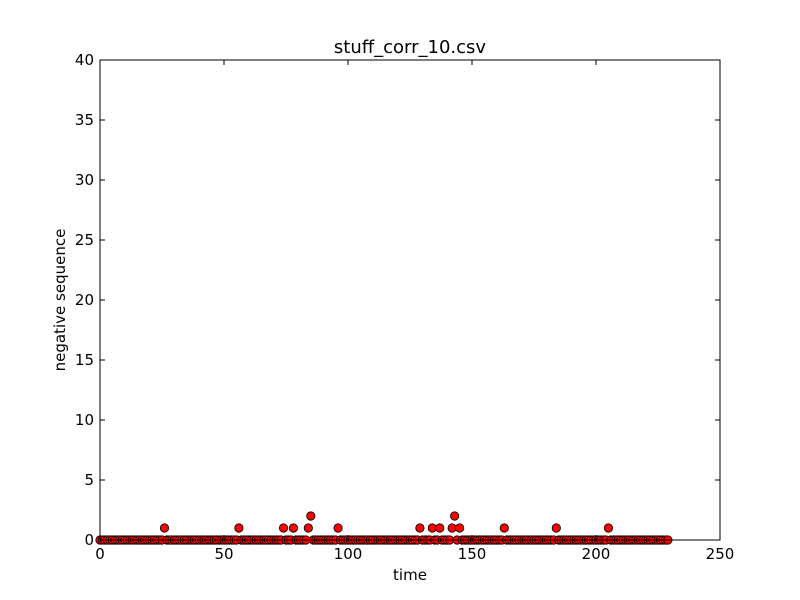 The height and width of the screenshot is (600, 800). Describe the element at coordinates (410, 47) in the screenshot. I see `chart-title: stuff_corr_10.csv` at that location.